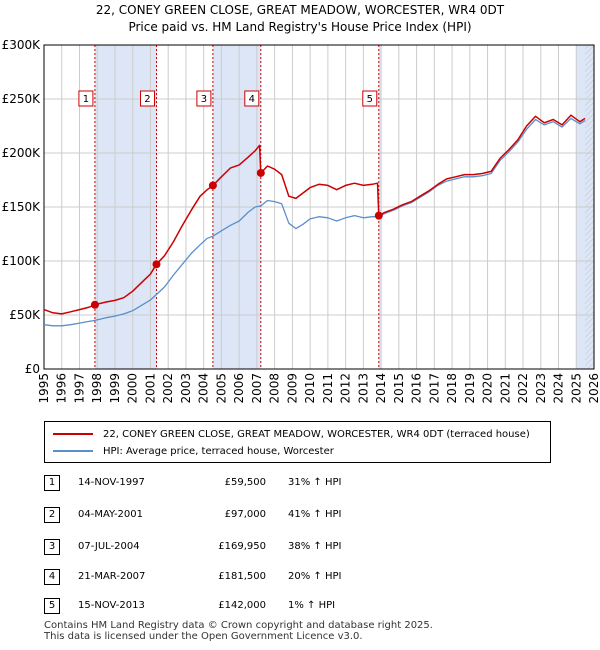 This screenshot has width=600, height=650. What do you see at coordinates (589, 207) in the screenshot?
I see `forecast-hatch` at bounding box center [589, 207].